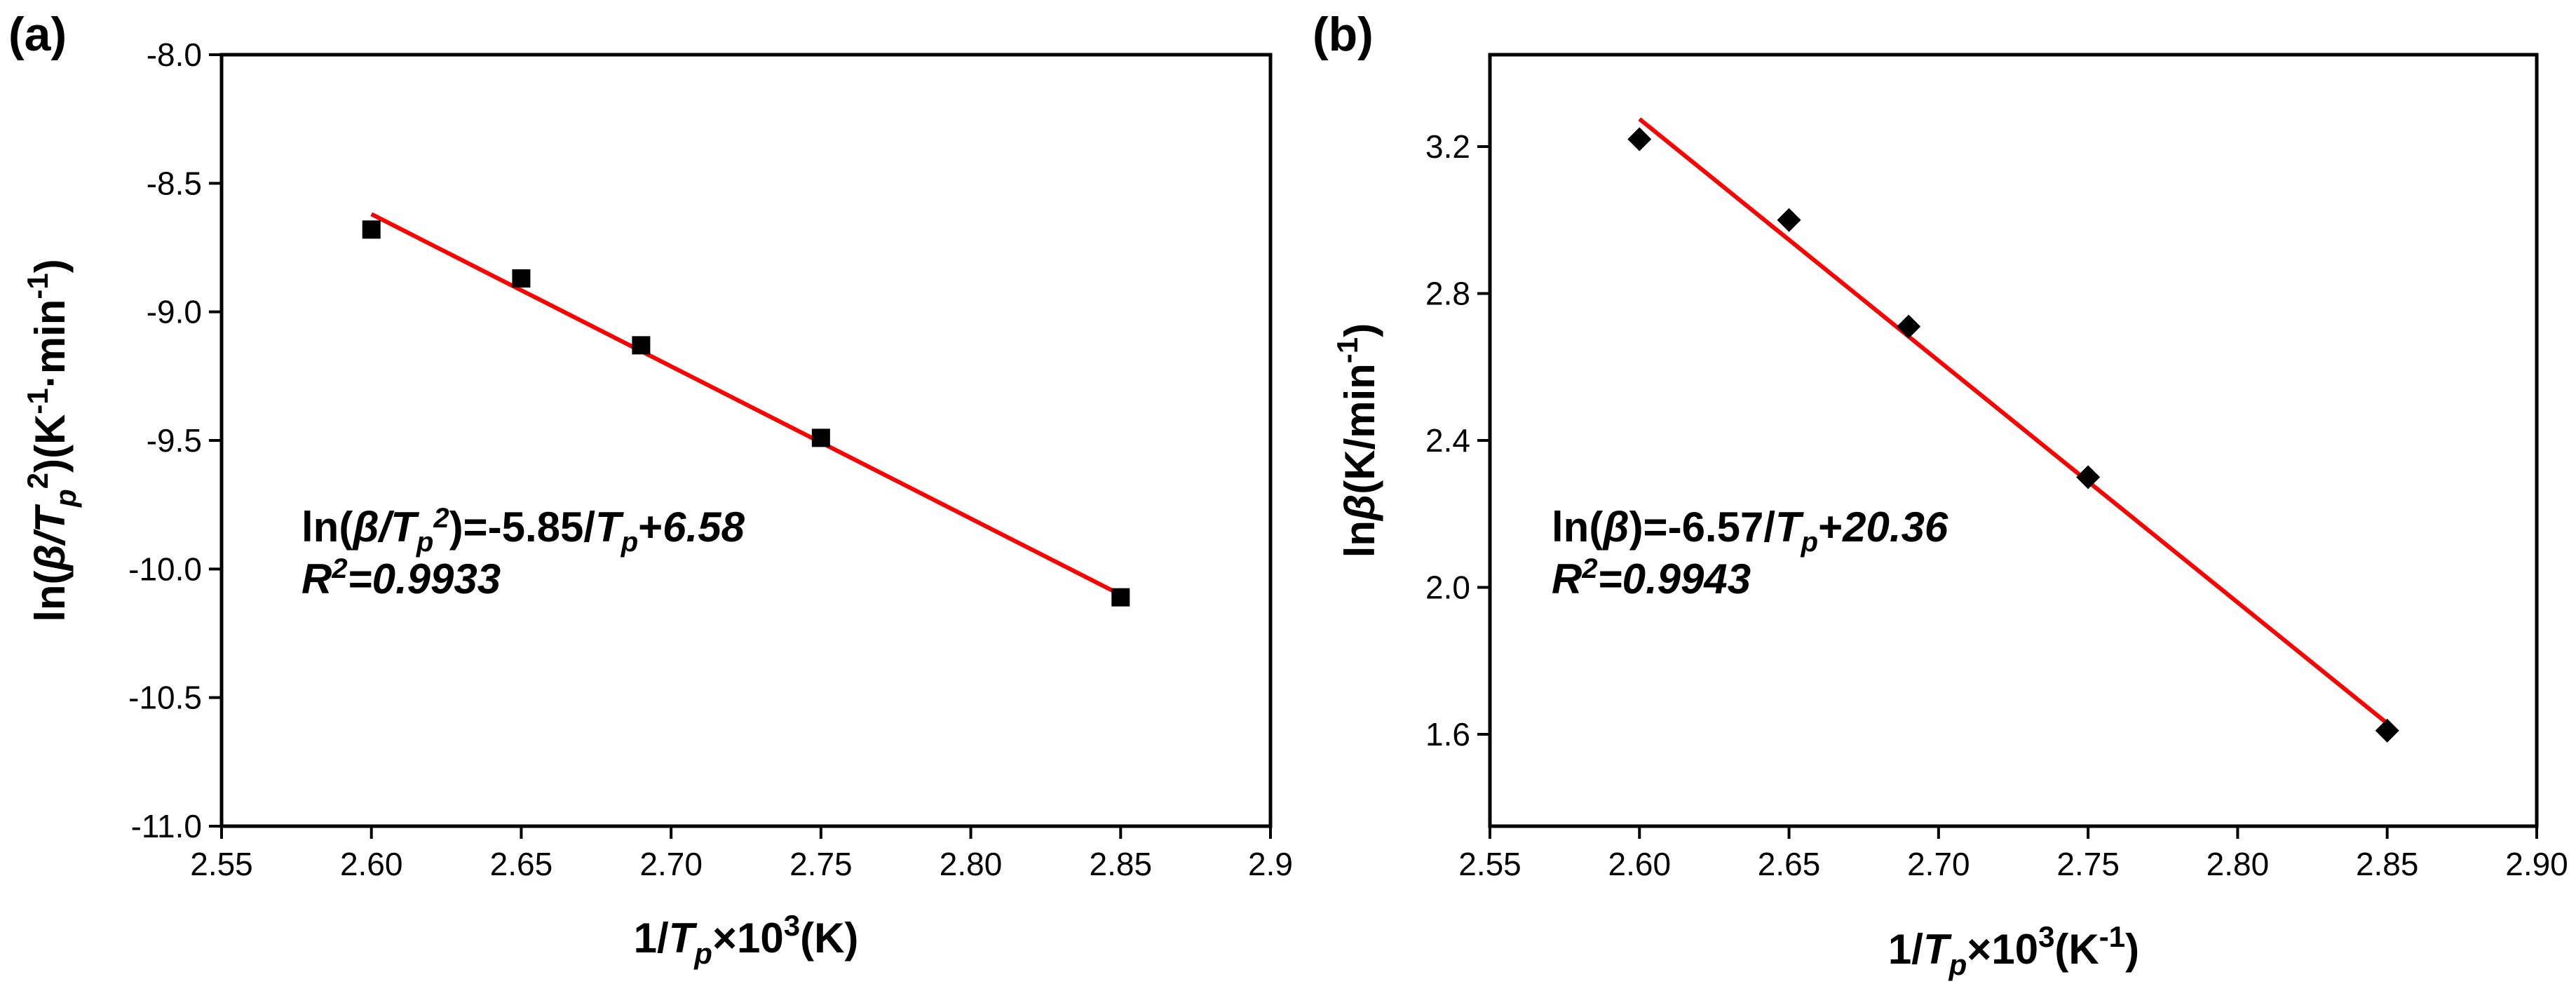  What do you see at coordinates (174, 312) in the screenshot?
I see `panel-a-y-tick-label: -9.0` at bounding box center [174, 312].